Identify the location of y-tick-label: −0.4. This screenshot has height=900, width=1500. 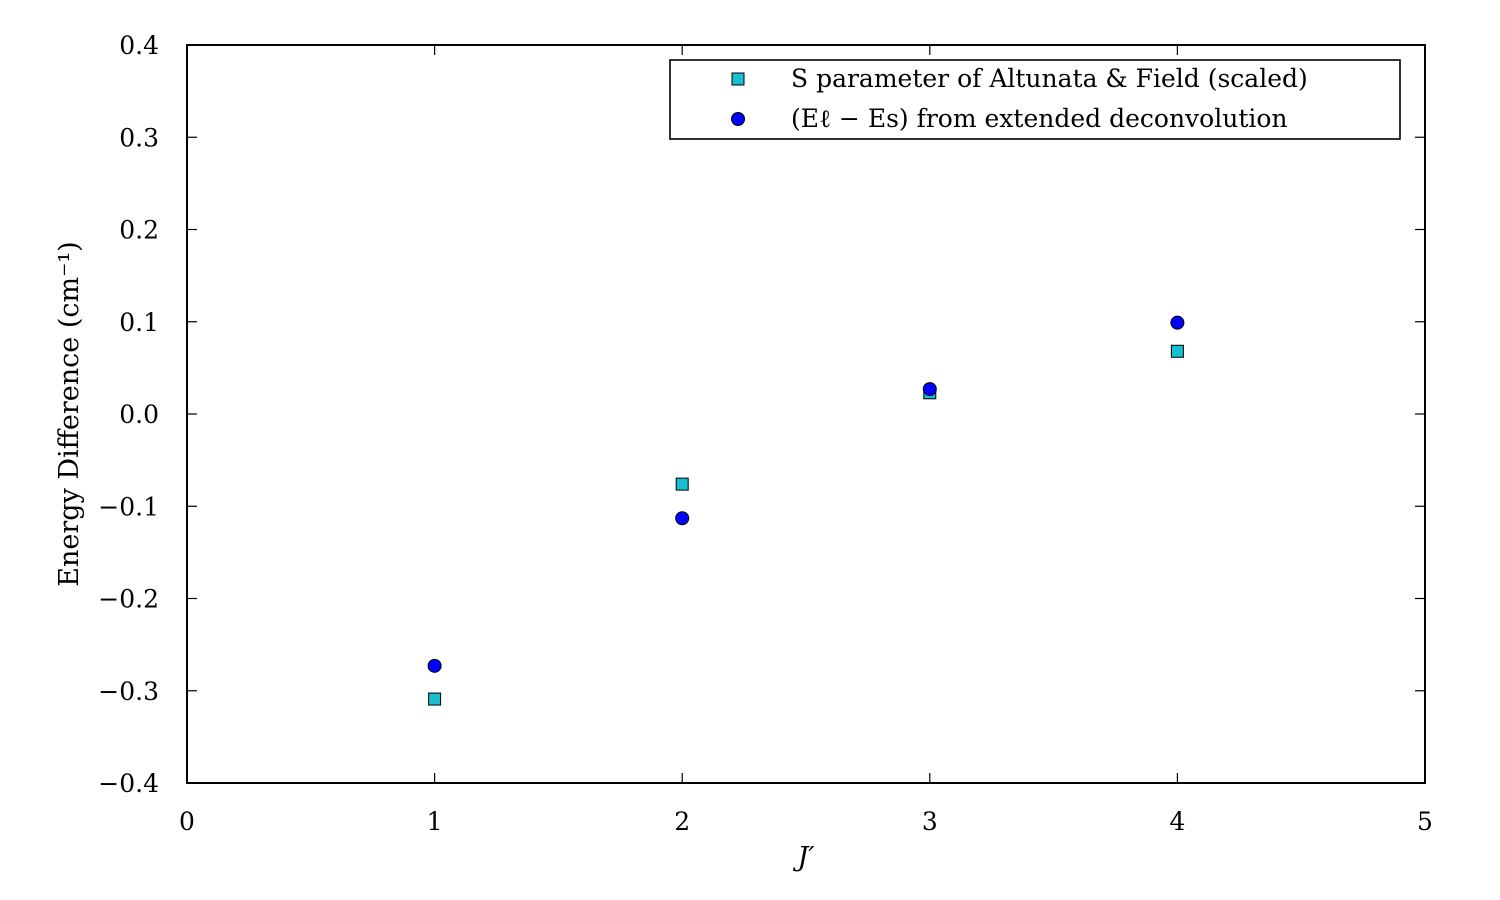
(128, 783).